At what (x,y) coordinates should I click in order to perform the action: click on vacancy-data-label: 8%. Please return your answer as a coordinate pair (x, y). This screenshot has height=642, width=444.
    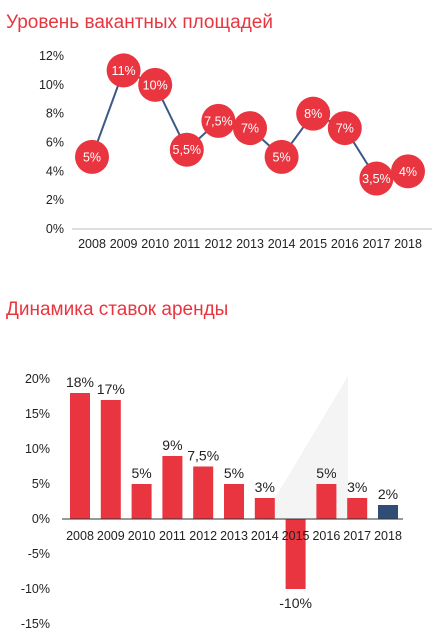
    Looking at the image, I should click on (313, 114).